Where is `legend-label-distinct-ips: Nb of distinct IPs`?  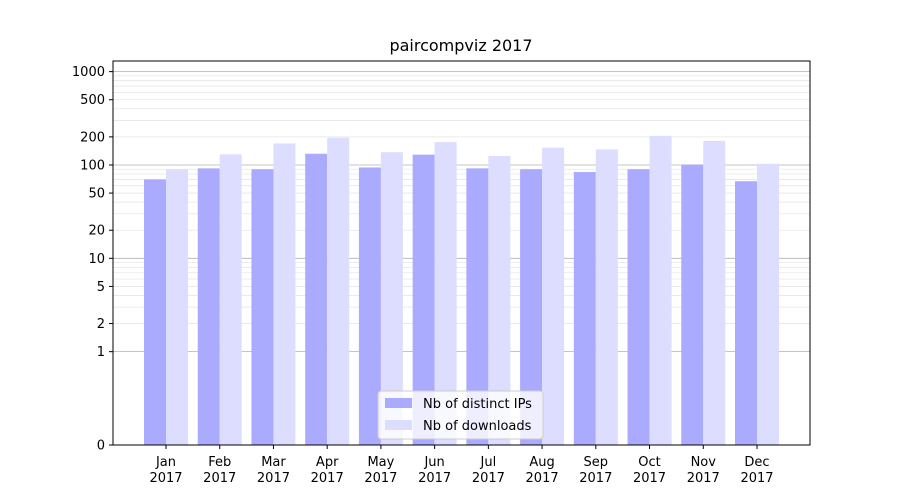 legend-label-distinct-ips: Nb of distinct IPs is located at coordinates (477, 404).